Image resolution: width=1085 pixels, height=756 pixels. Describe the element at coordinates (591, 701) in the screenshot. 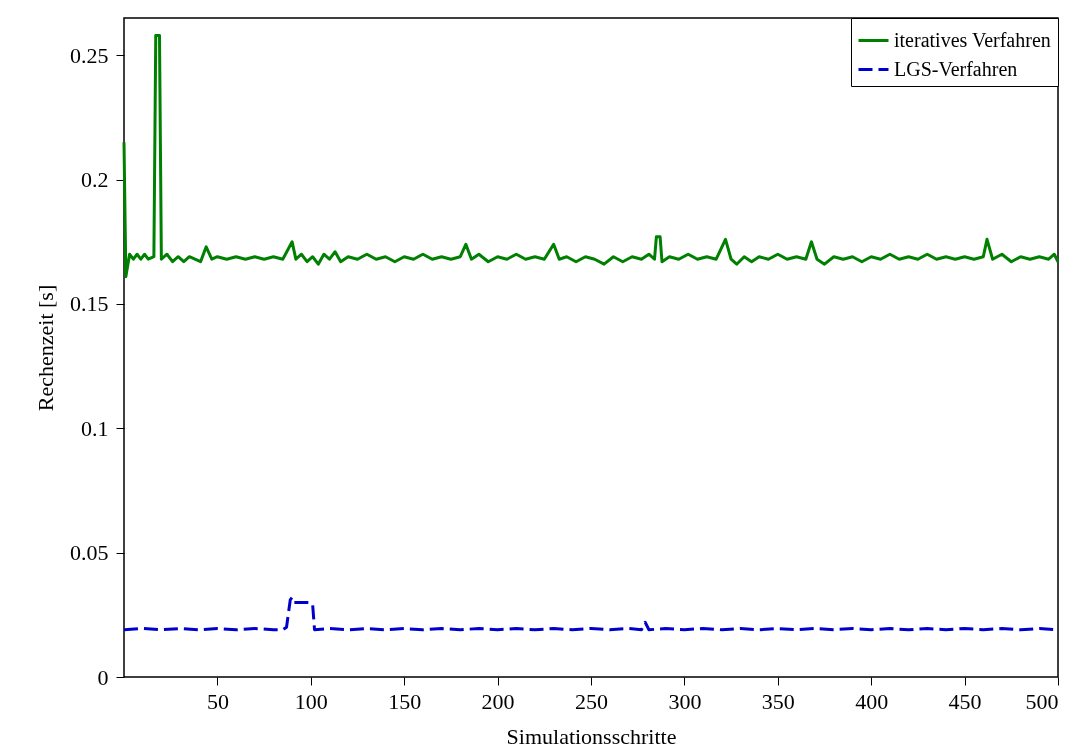

I see `x-tick-label: 250` at that location.